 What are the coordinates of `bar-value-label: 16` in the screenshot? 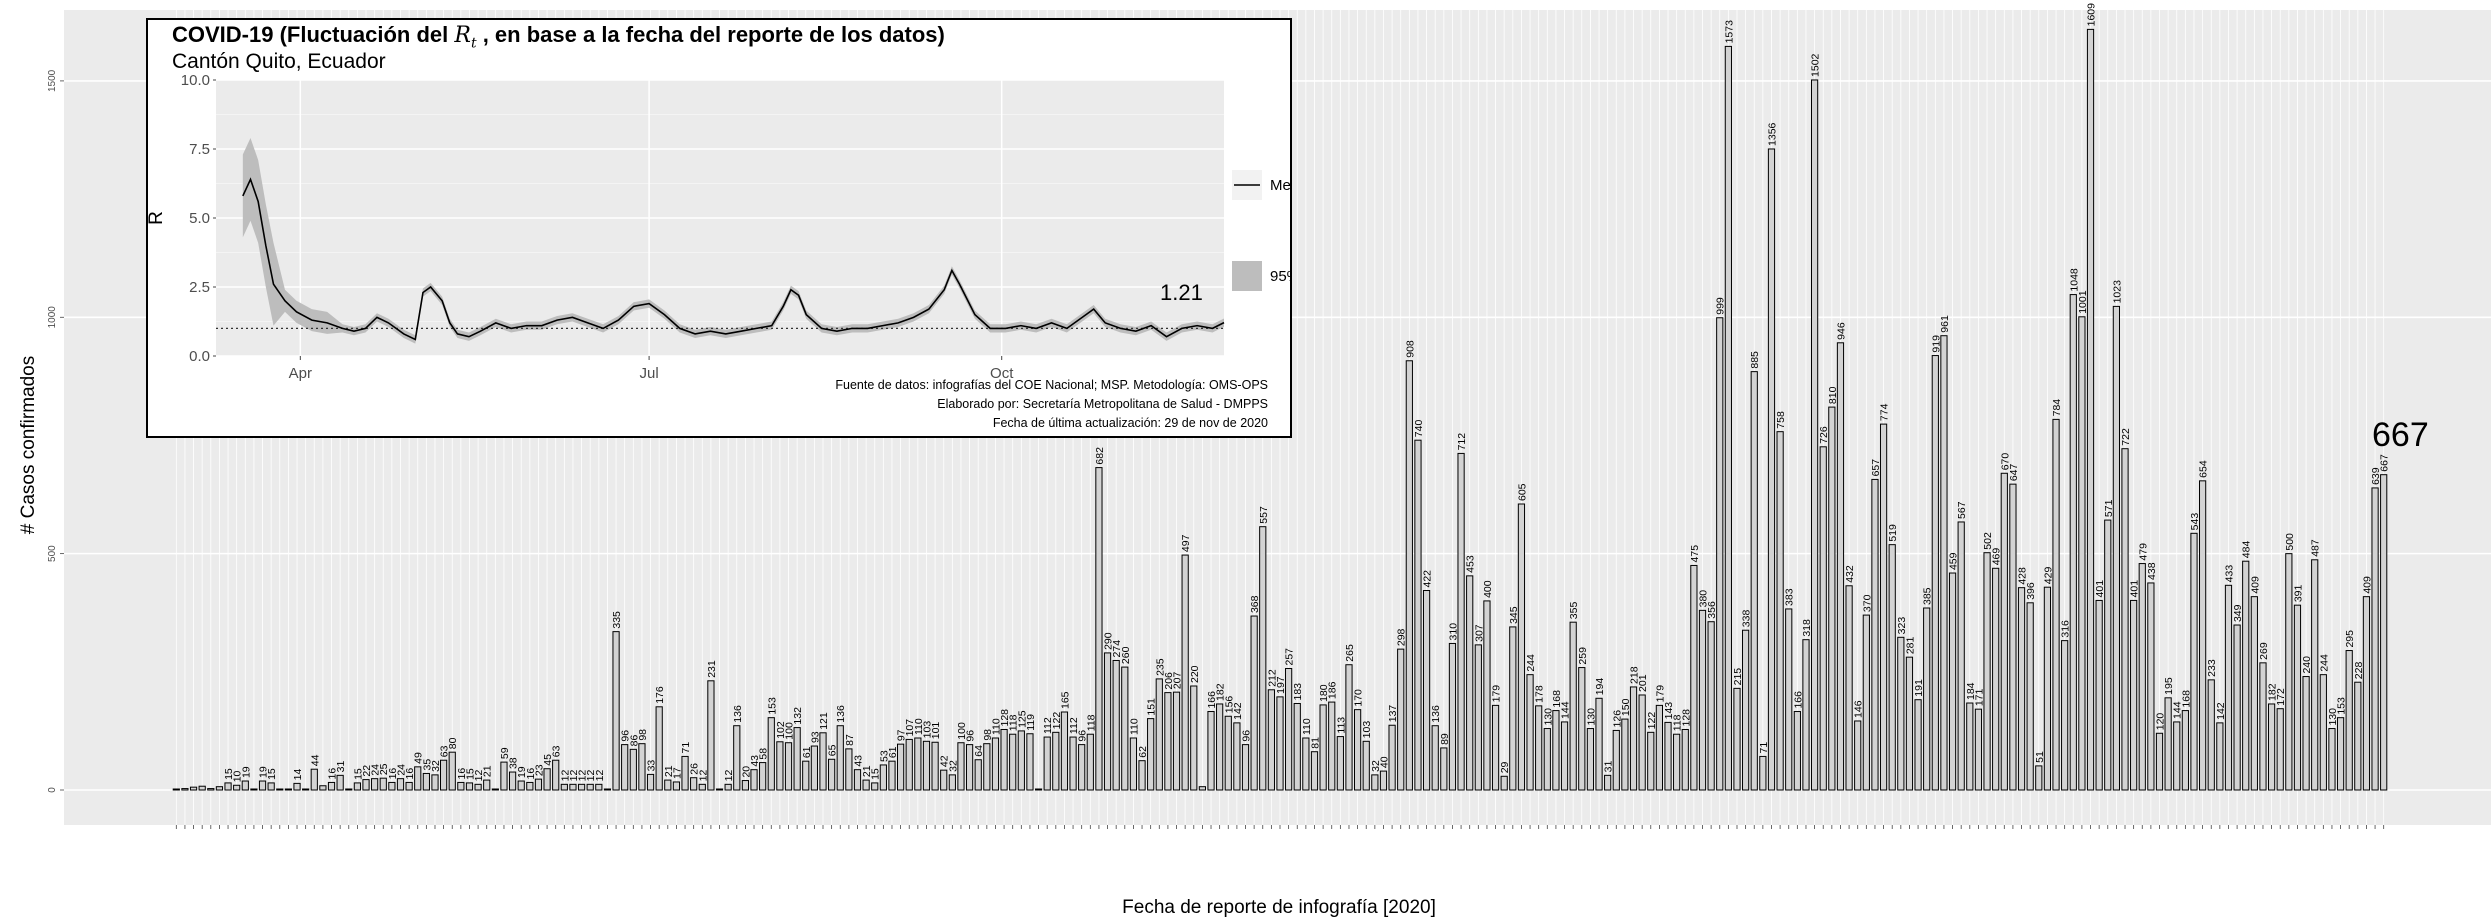 It's located at (410, 774).